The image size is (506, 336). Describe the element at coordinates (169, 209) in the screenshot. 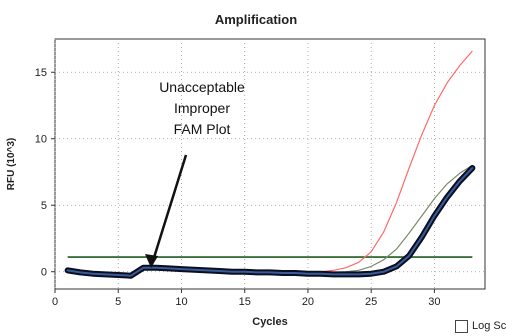

I see `annotation-arrow` at that location.